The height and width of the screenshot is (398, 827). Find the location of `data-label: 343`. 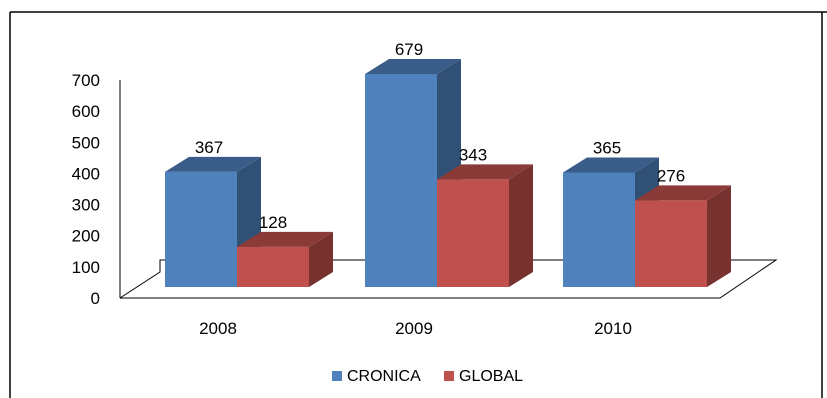

data-label: 343 is located at coordinates (473, 154).